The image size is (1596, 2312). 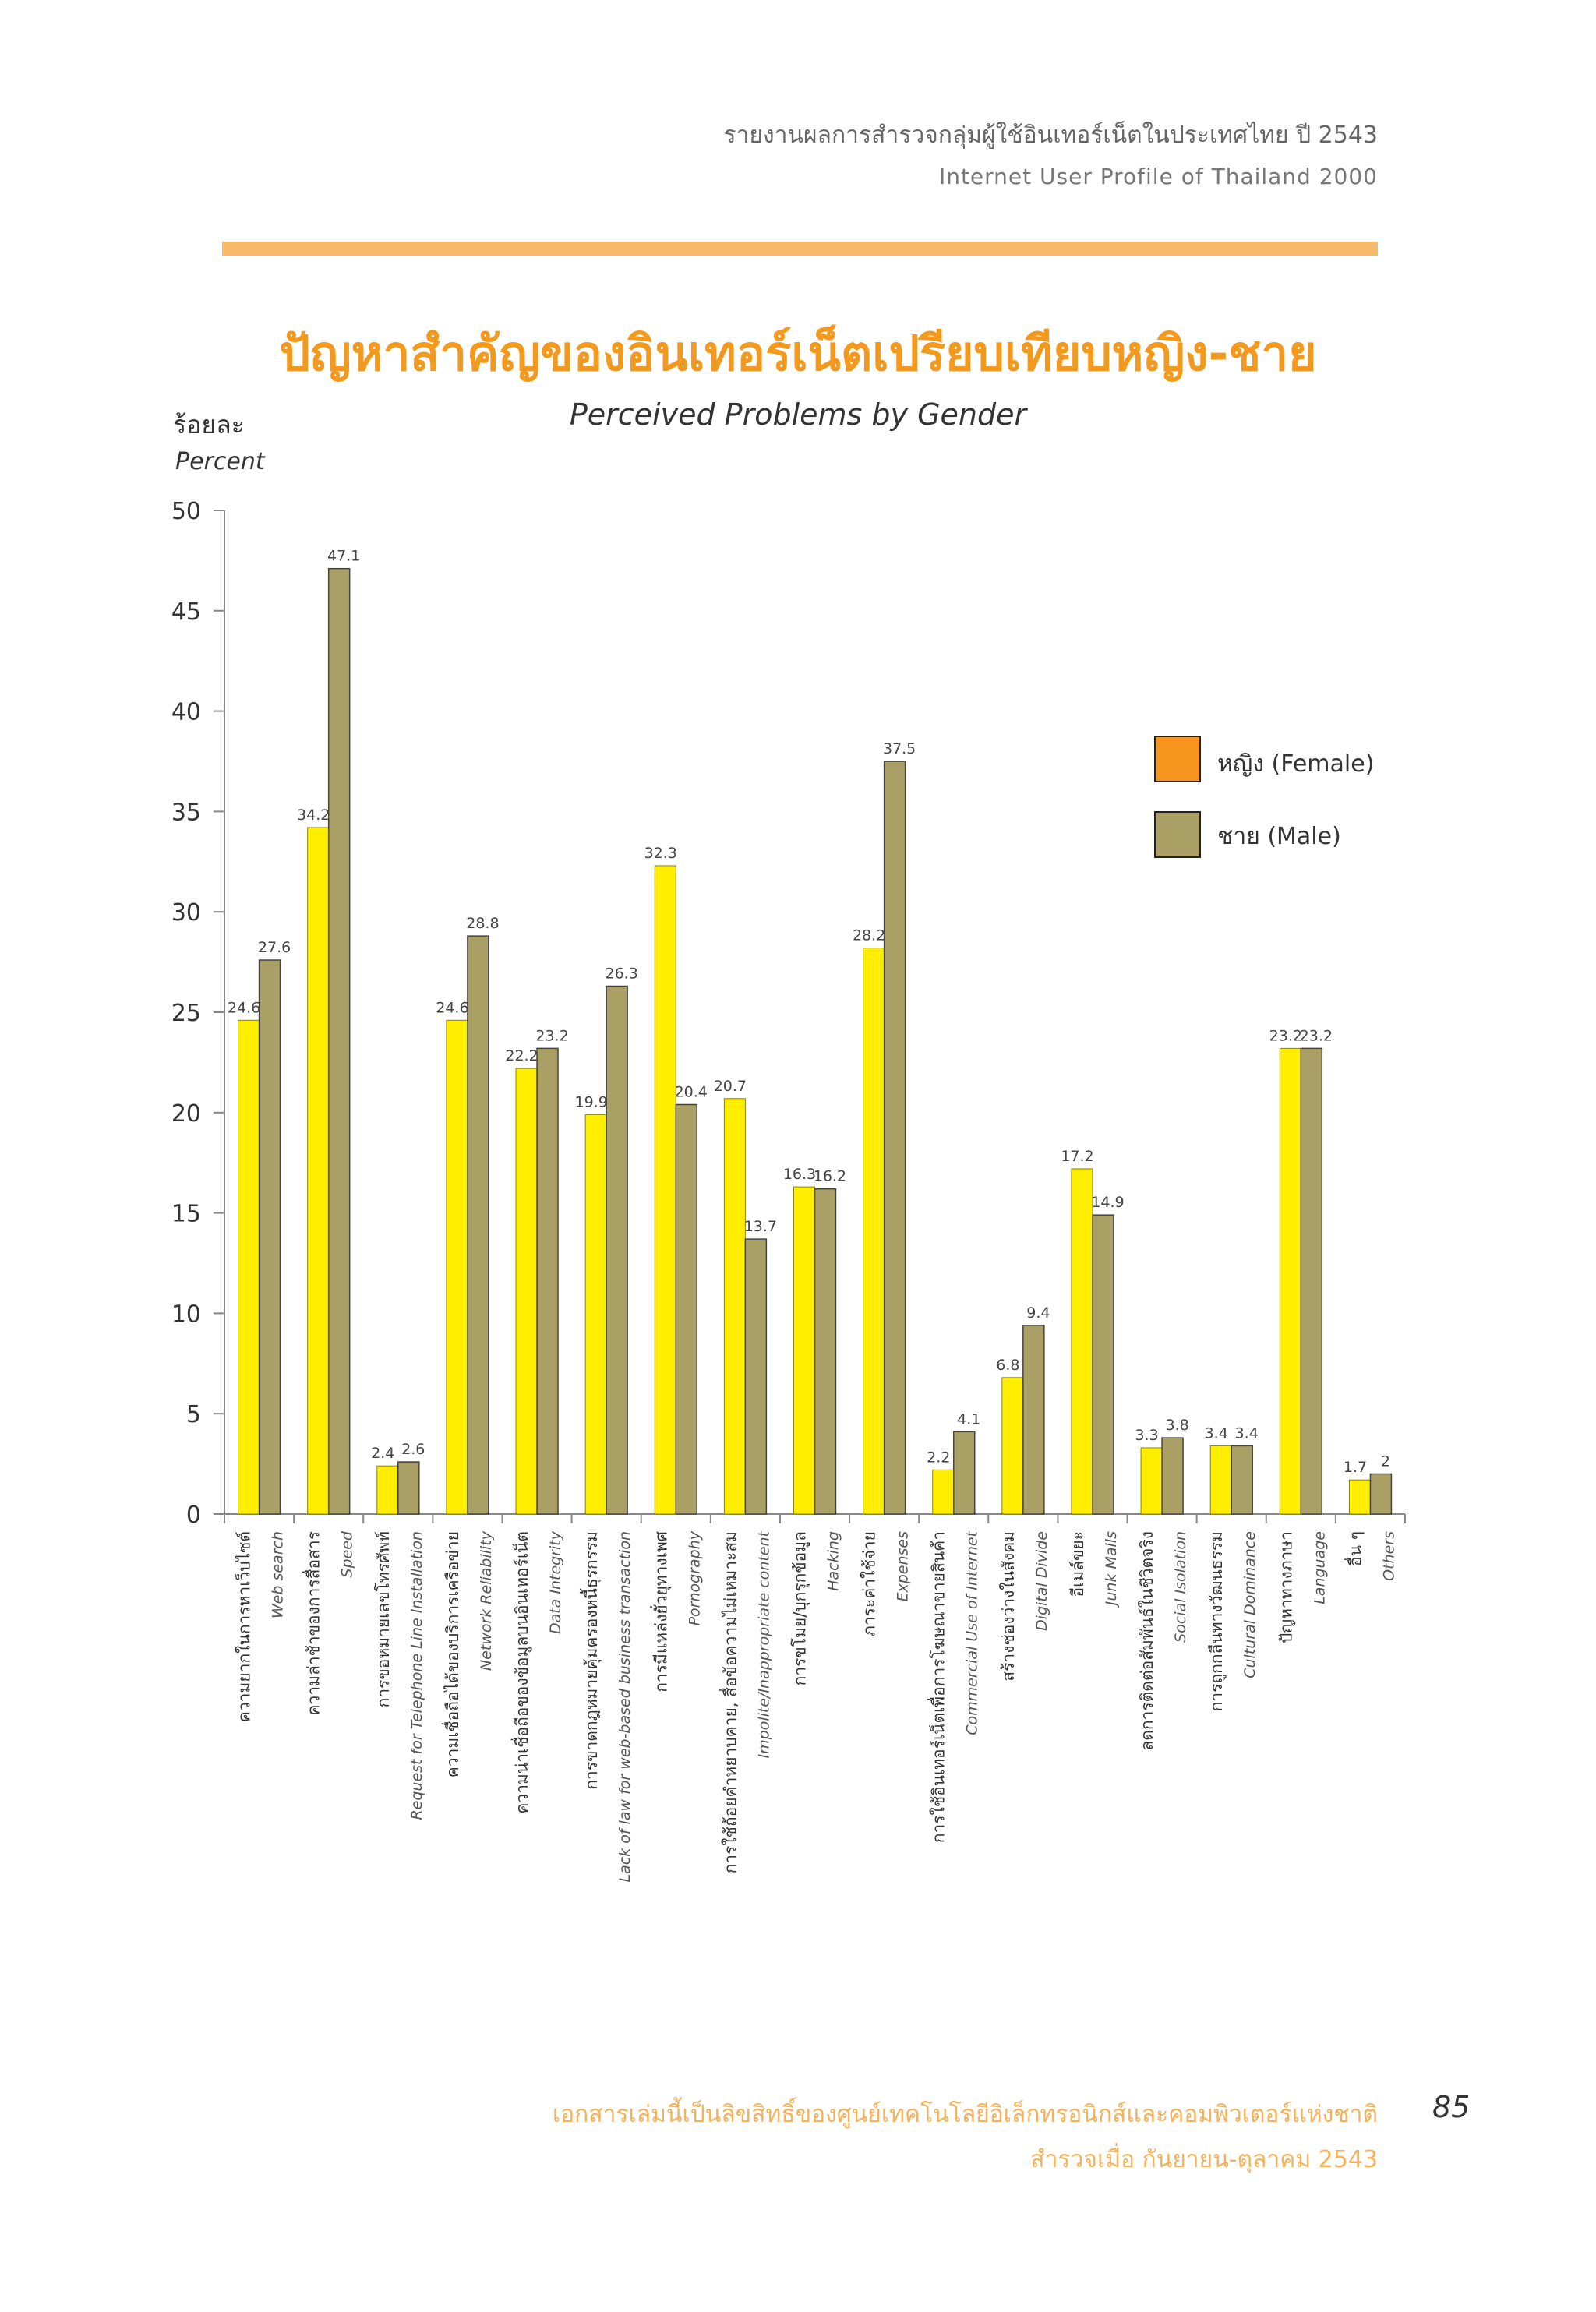 I want to click on category-label-thai: ความเชื่อถือได้ของบริการเครือข่าย, so click(x=451, y=1654).